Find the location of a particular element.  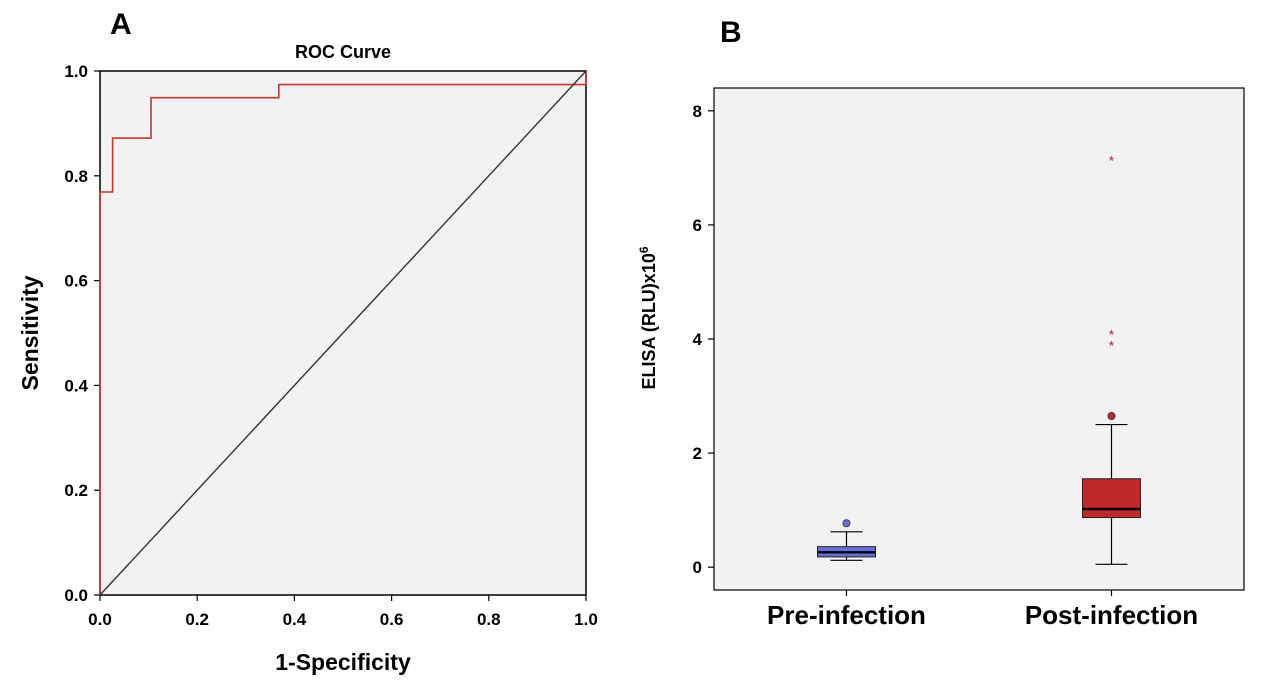

roc-x-tick-label: 0.0 is located at coordinates (100, 619).